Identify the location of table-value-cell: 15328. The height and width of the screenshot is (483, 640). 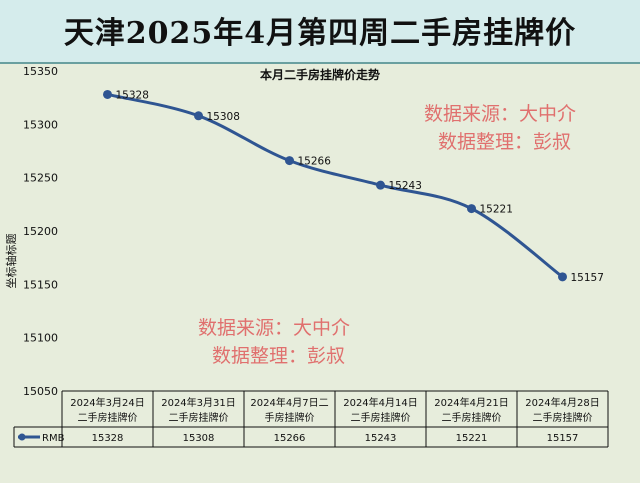
(108, 438).